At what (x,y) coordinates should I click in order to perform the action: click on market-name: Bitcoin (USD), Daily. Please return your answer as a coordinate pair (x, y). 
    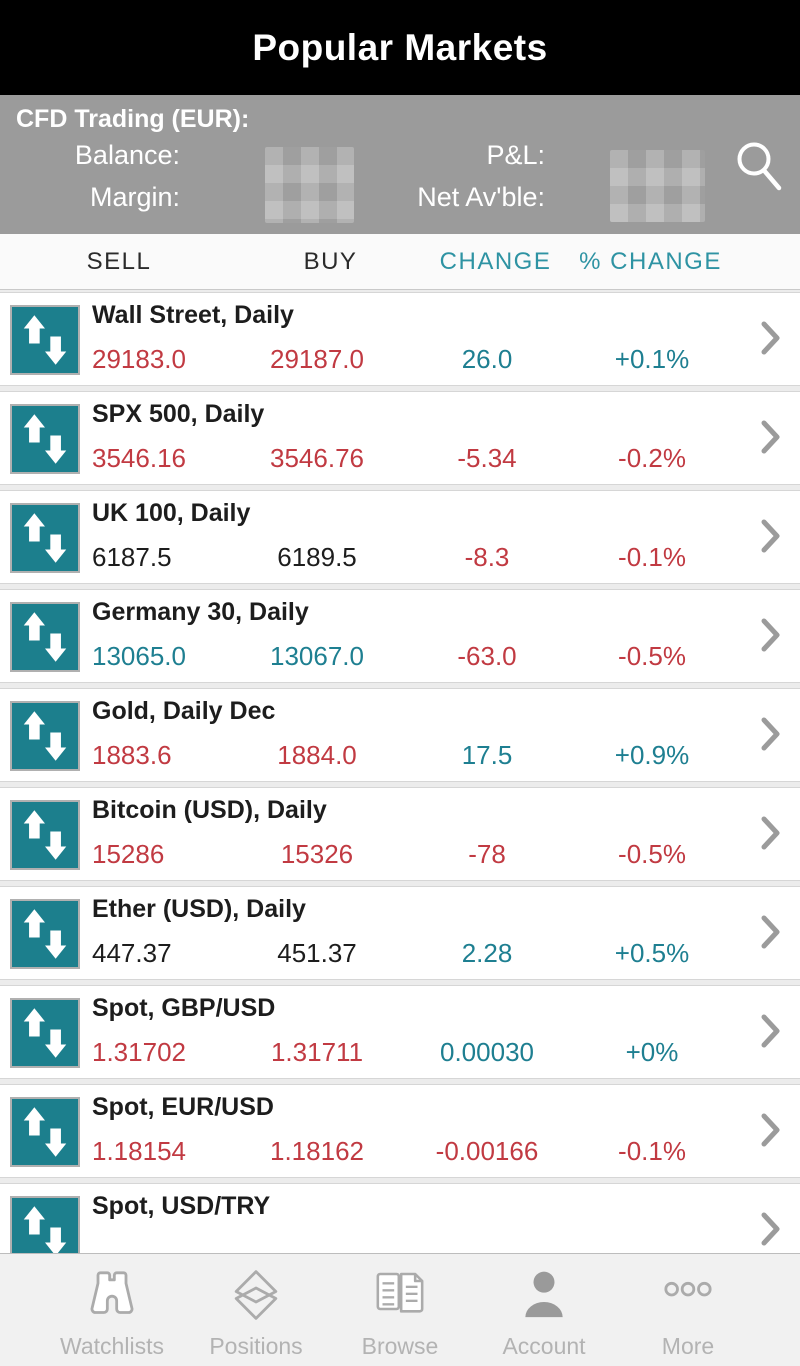
    Looking at the image, I should click on (209, 810).